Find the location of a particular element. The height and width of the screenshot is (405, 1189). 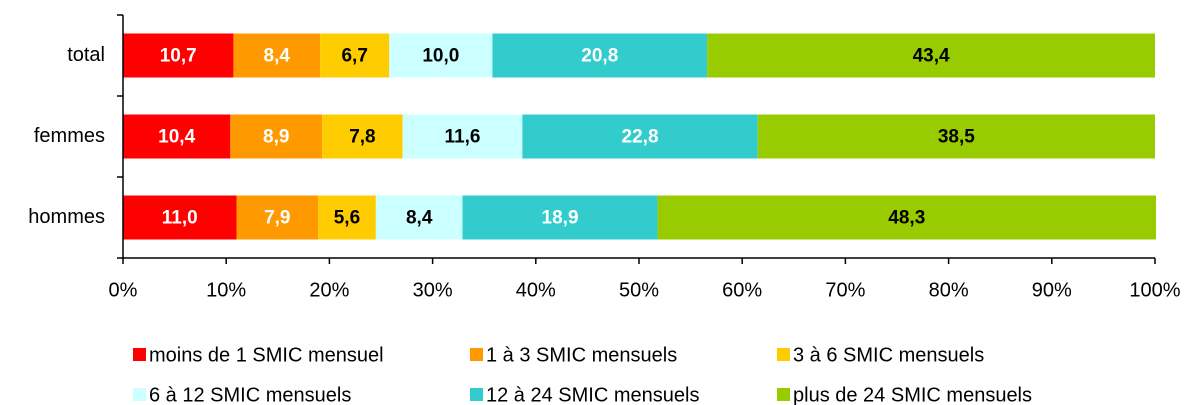

data-label: 11,6 is located at coordinates (463, 137).